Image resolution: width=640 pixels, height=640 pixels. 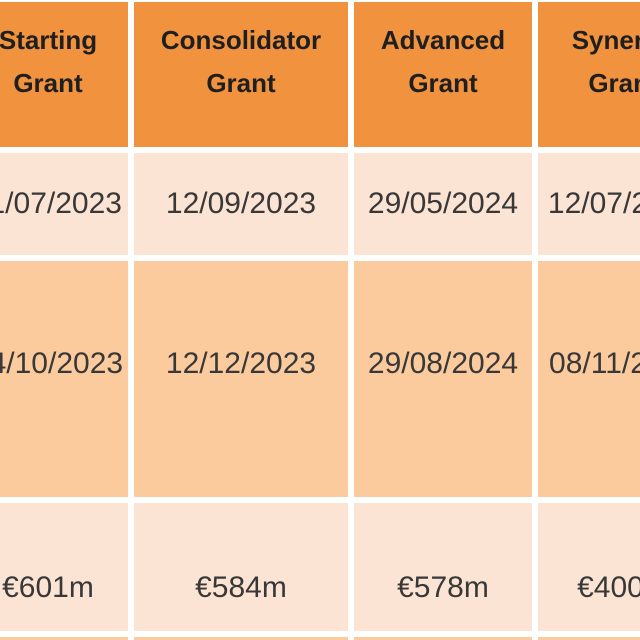 I want to click on date-cell: 29/08/2024, so click(x=443, y=379).